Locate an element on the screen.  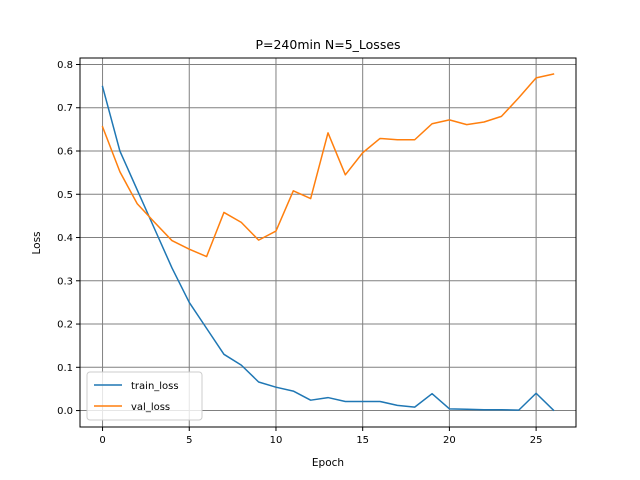
legend-label-val-loss: val_loss is located at coordinates (150, 407).